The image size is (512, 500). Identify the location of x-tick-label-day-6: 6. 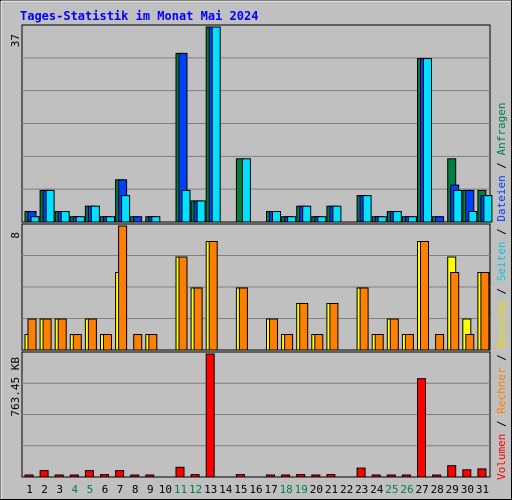
(105, 489).